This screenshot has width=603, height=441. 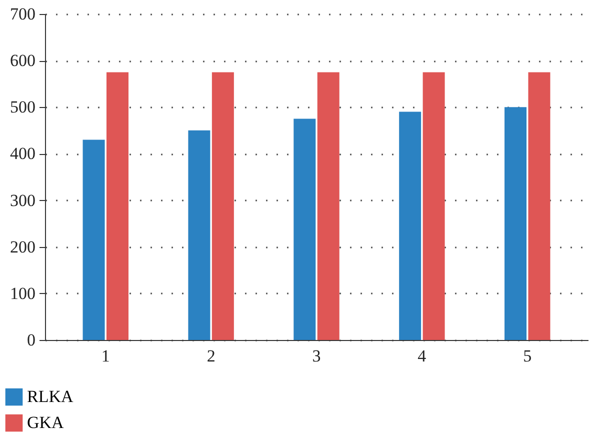 What do you see at coordinates (31, 340) in the screenshot?
I see `y-tick-label: 0` at bounding box center [31, 340].